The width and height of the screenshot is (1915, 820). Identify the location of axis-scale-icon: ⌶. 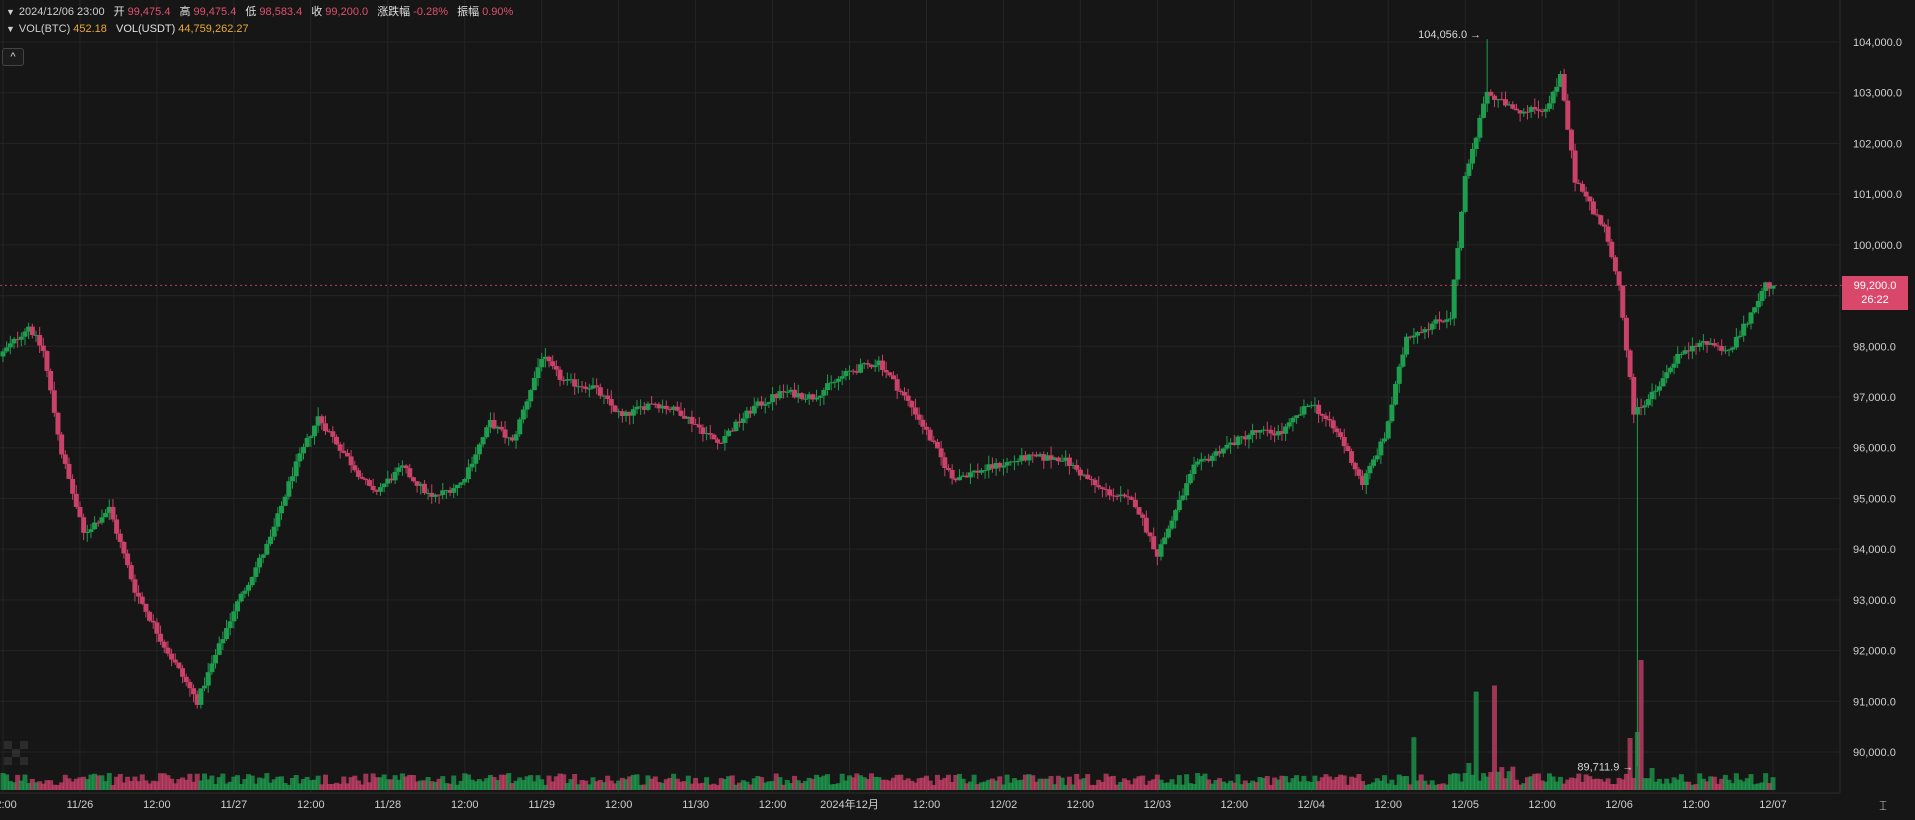
(1883, 805).